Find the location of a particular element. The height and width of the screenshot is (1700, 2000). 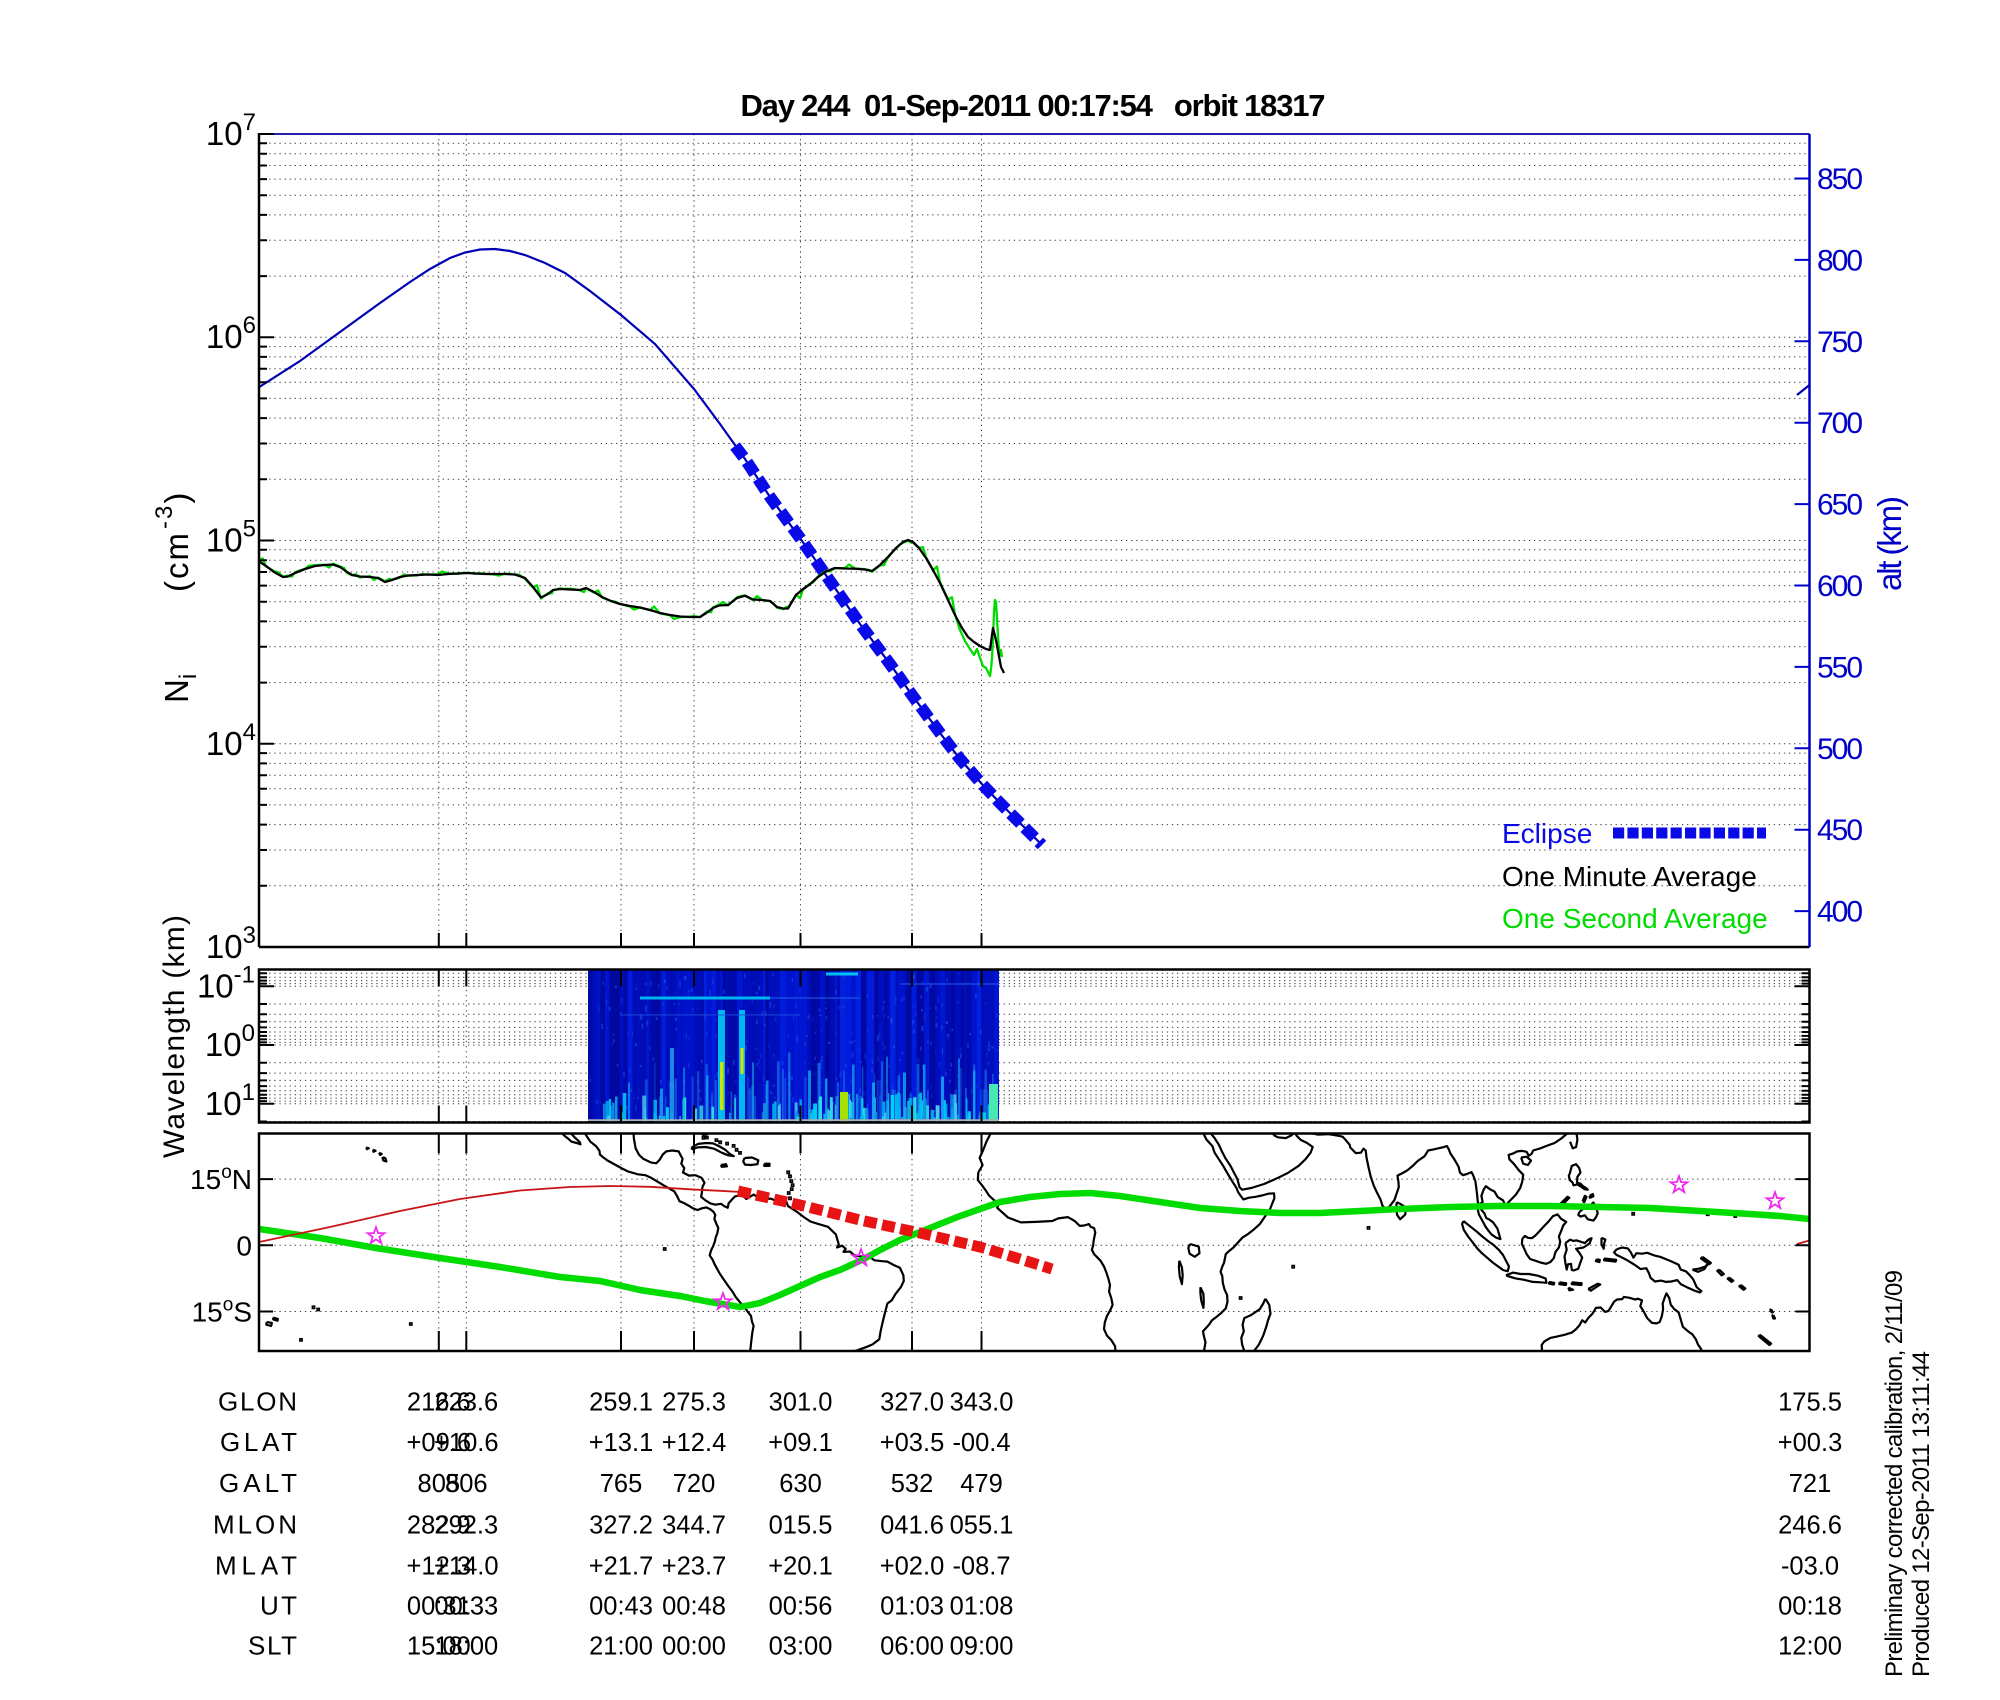

svg-text: One Second Average is located at coordinates (1635, 918).